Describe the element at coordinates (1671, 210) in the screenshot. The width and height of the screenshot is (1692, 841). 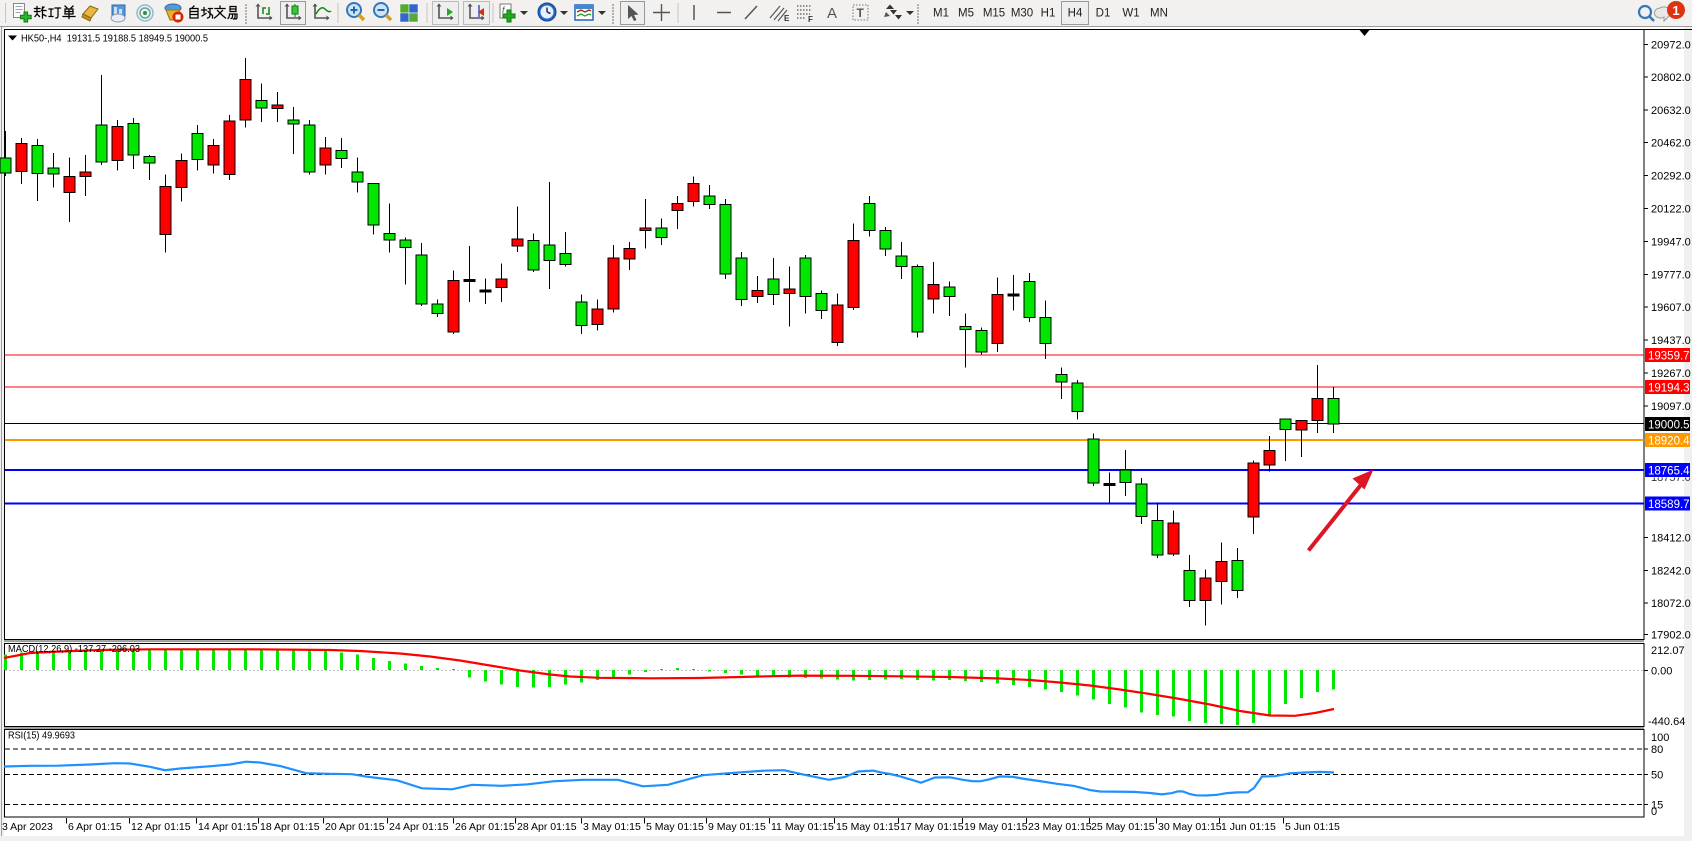
I see `svg-text: 20122.0` at that location.